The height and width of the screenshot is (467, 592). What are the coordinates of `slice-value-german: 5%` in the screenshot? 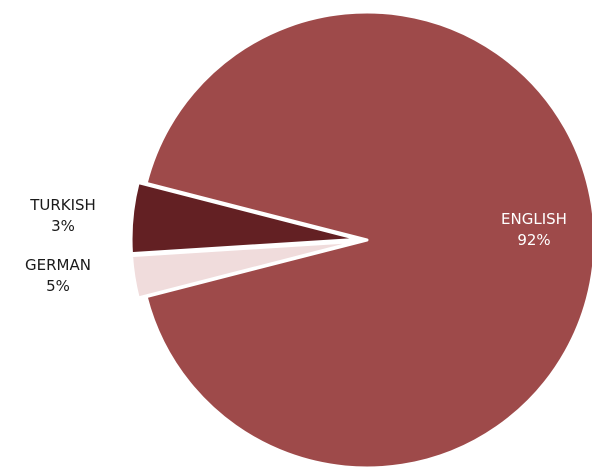 It's located at (58, 286).